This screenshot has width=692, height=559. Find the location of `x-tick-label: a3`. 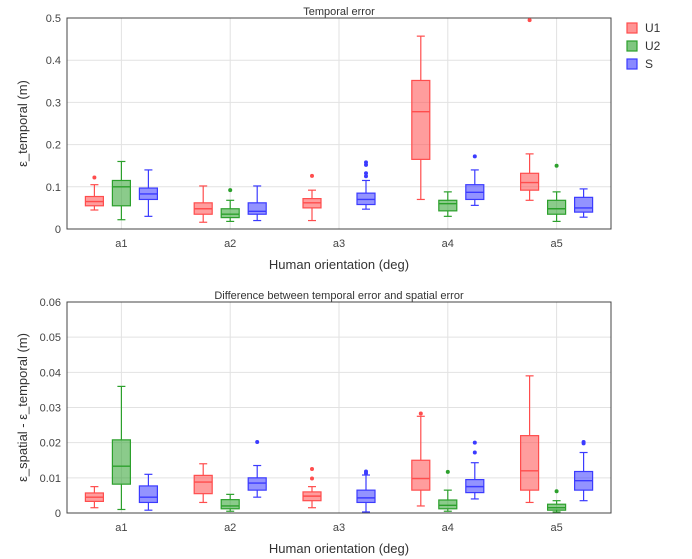

x-tick-label: a3 is located at coordinates (339, 244).